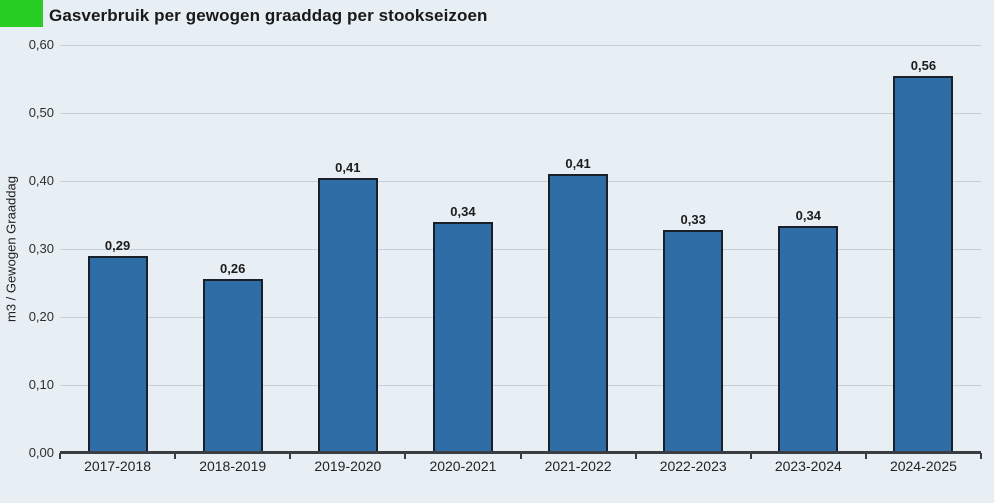 The height and width of the screenshot is (503, 994). I want to click on x-tick-label: 2022-2023, so click(693, 466).